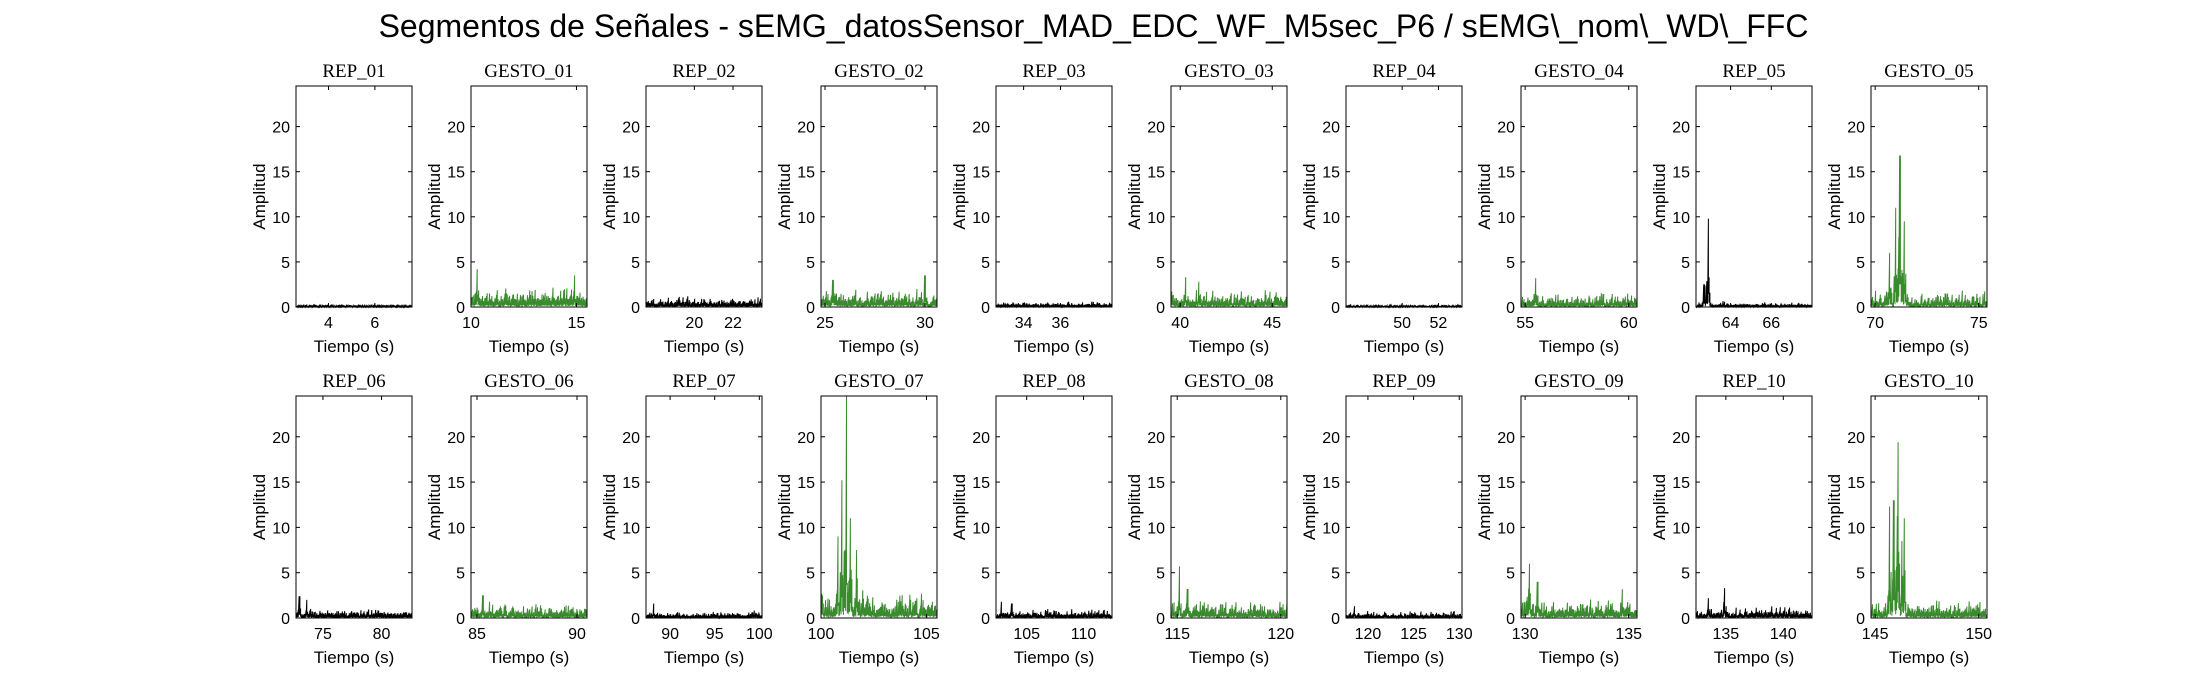 The image size is (2187, 688). I want to click on x-tick-label: 20, so click(694, 323).